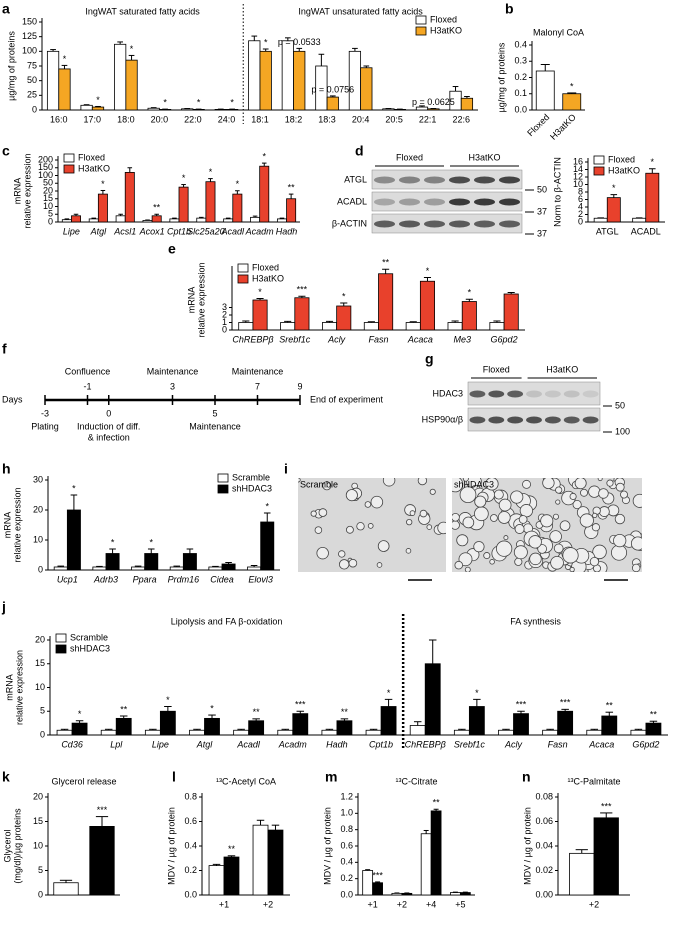 The height and width of the screenshot is (937, 675). I want to click on chart-title: ¹³C-Acetyl CoA, so click(246, 781).